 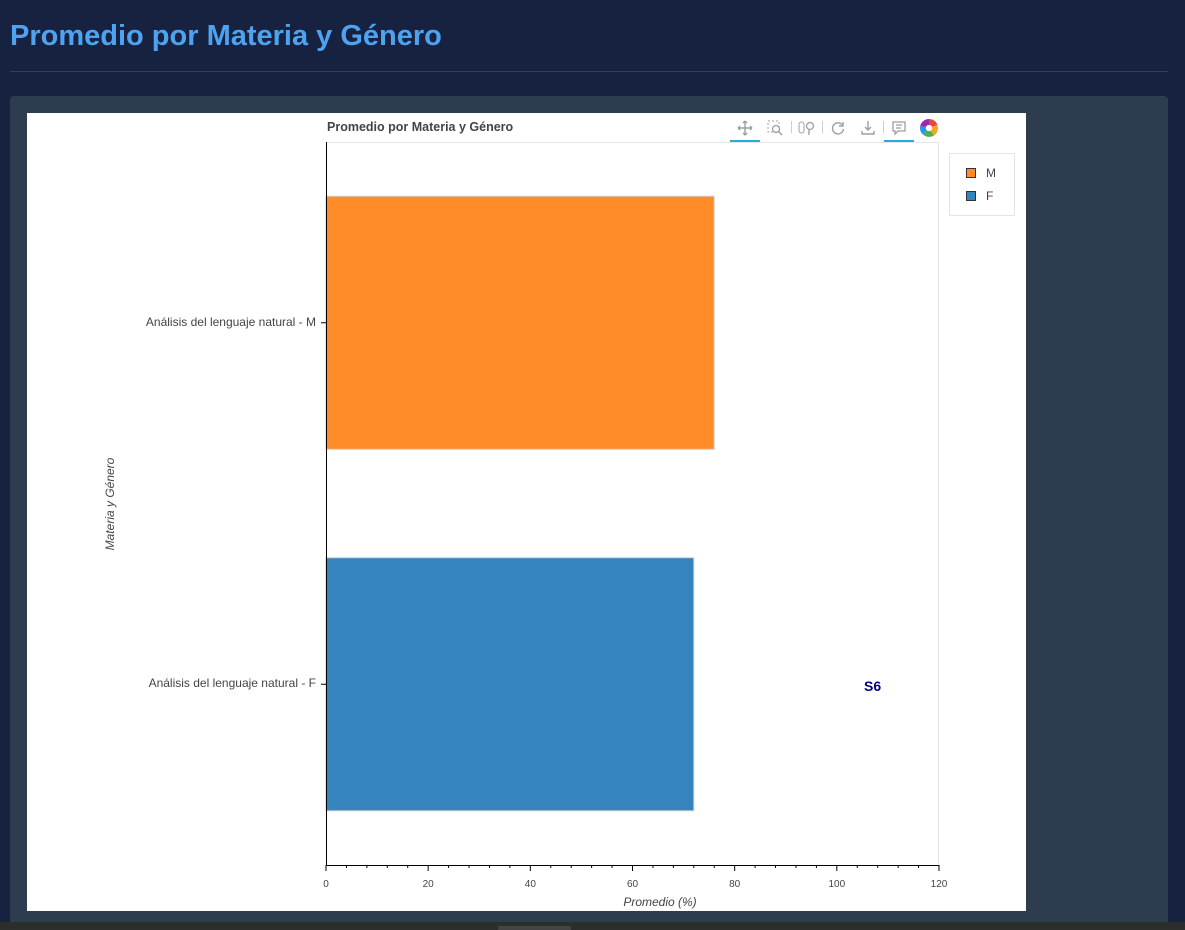 I want to click on save-icon, so click(x=868, y=128).